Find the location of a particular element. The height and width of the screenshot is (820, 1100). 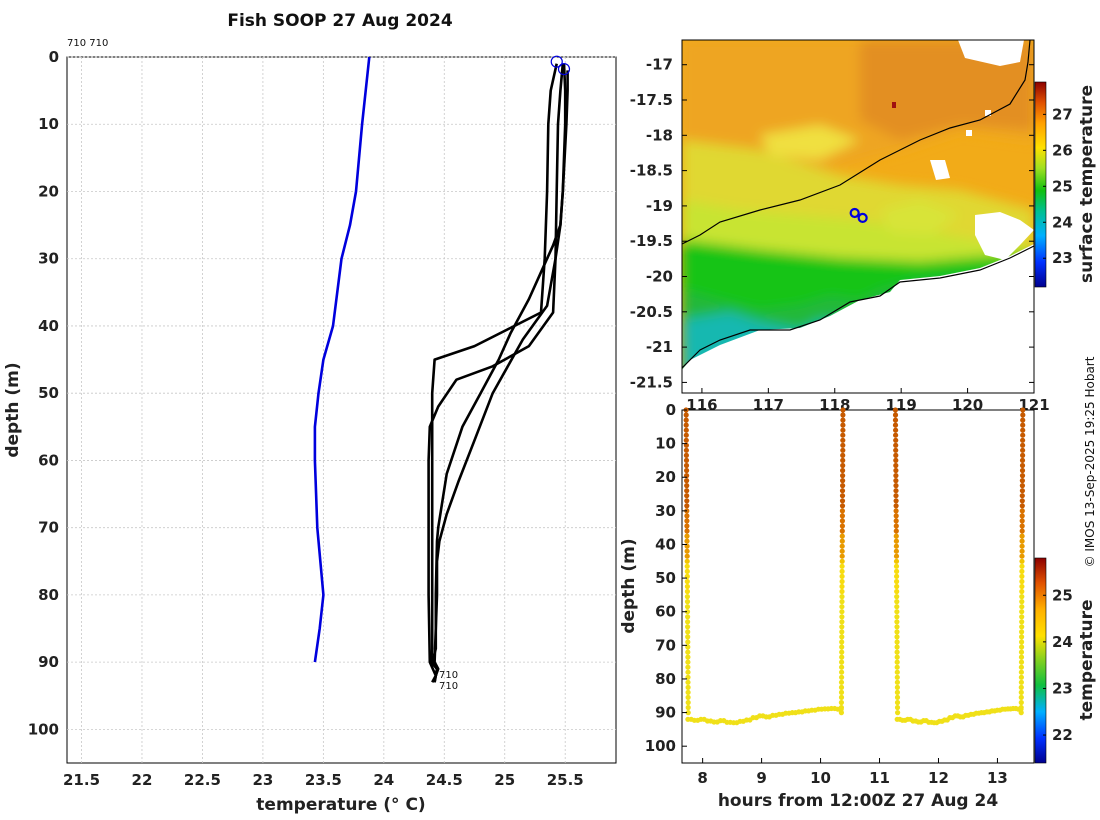

sst-colorbar-tick-label: 27 is located at coordinates (1062, 114).